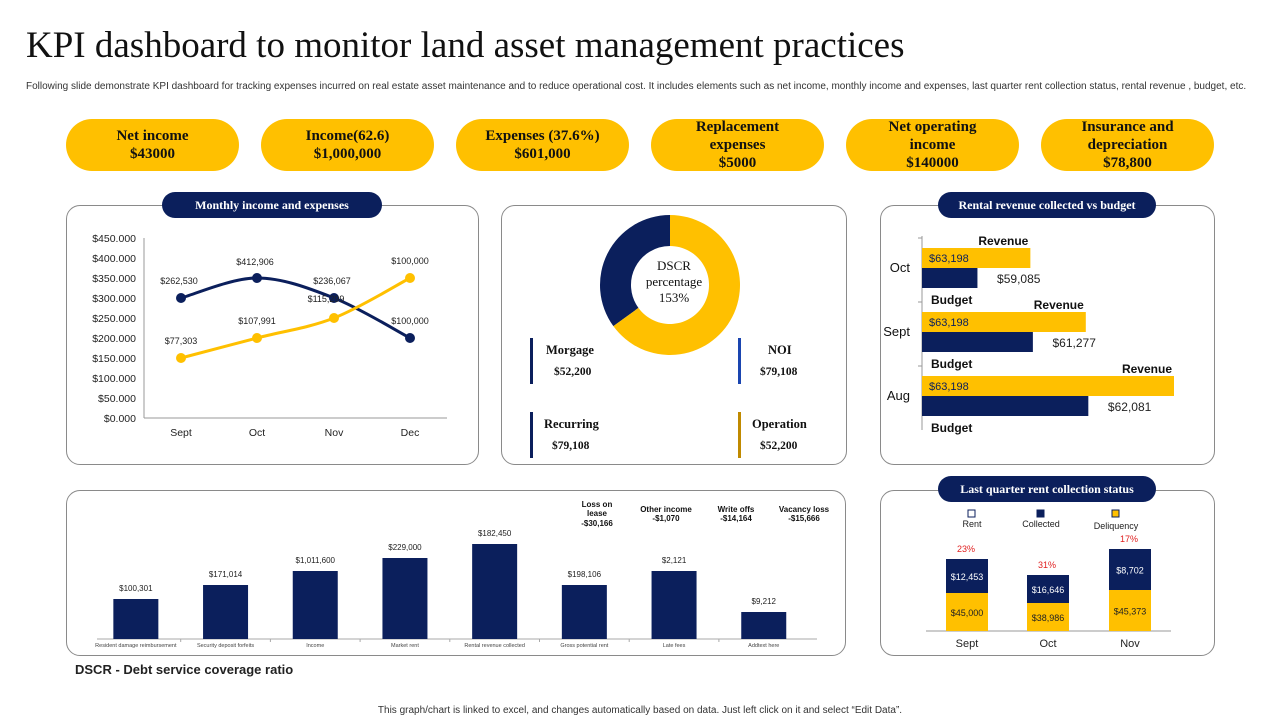 The image size is (1280, 720). I want to click on revenue-bar, so click(1004, 322).